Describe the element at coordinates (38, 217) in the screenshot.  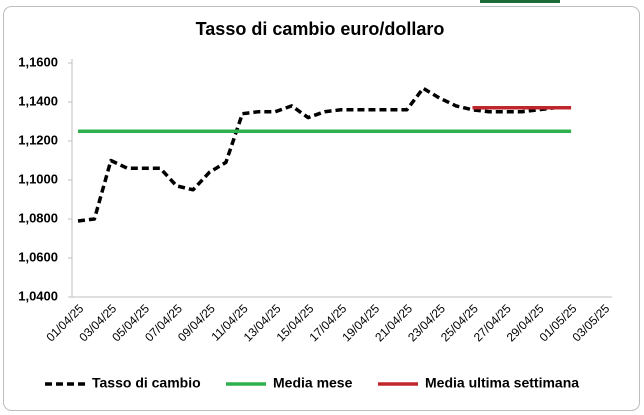
I see `y-tick-label: 1,0800` at that location.